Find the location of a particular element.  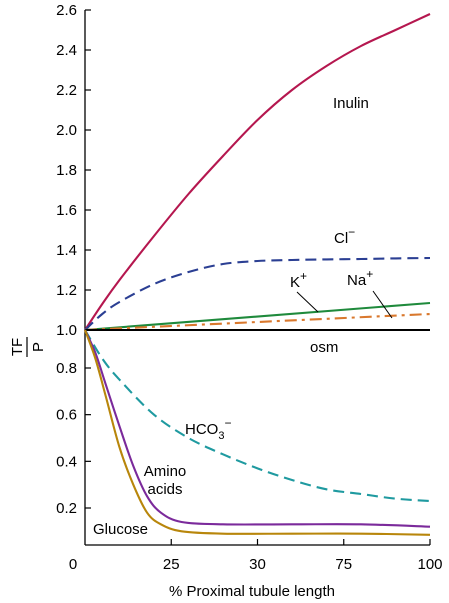

series-label-amino-acids: Amino is located at coordinates (165, 471).